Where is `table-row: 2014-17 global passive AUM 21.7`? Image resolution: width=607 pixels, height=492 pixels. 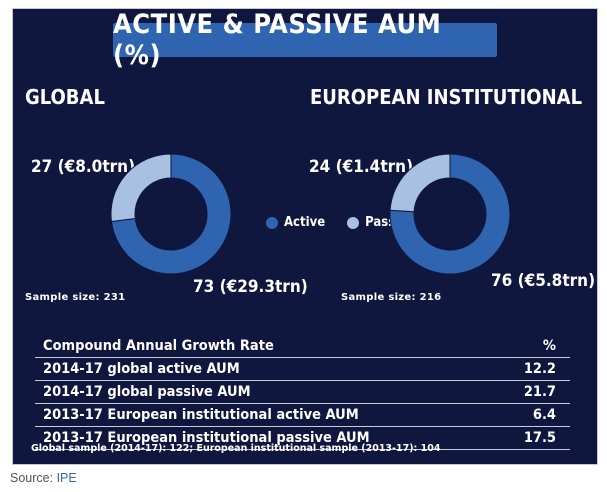 table-row: 2014-17 global passive AUM 21.7 is located at coordinates (302, 392).